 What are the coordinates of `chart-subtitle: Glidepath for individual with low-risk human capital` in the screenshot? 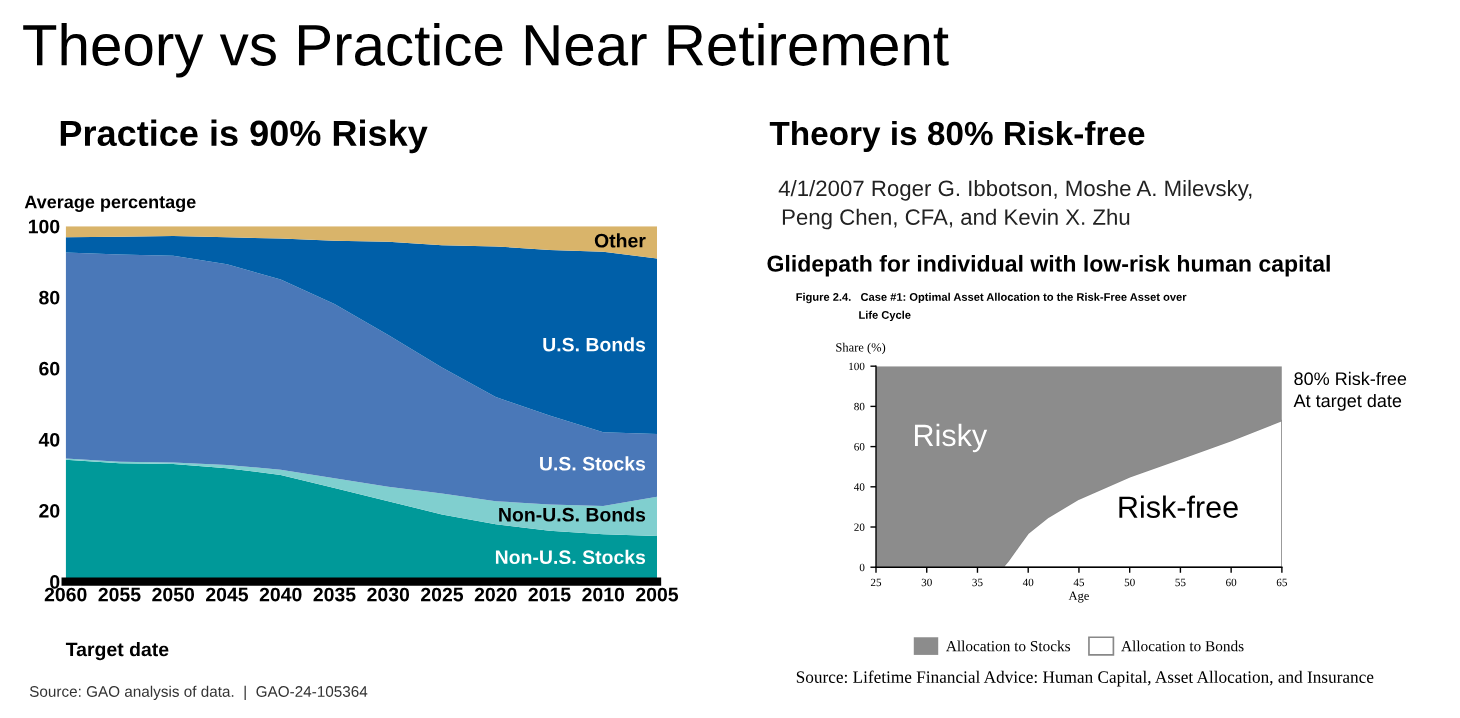 It's located at (1048, 265).